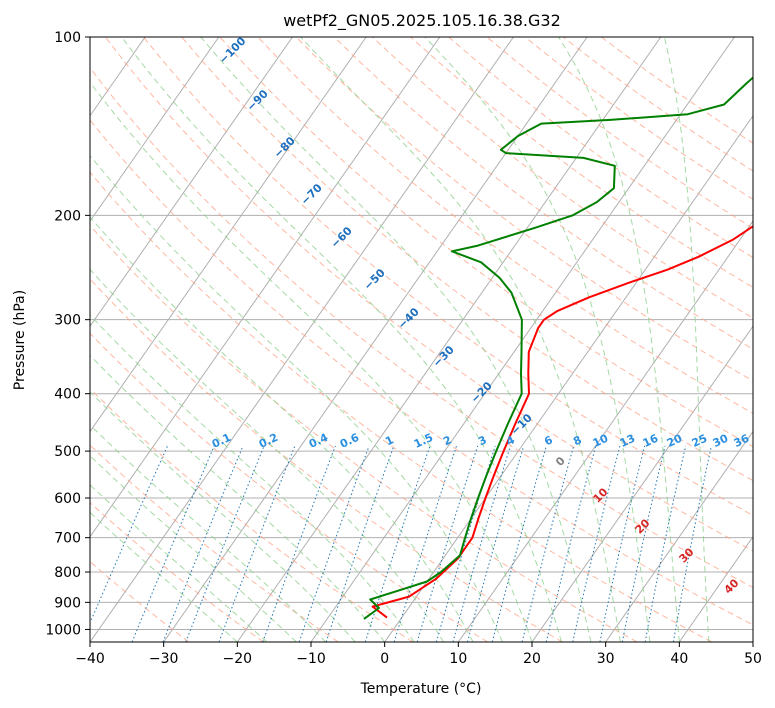  What do you see at coordinates (458, 659) in the screenshot?
I see `x-tick-label: 10` at bounding box center [458, 659].